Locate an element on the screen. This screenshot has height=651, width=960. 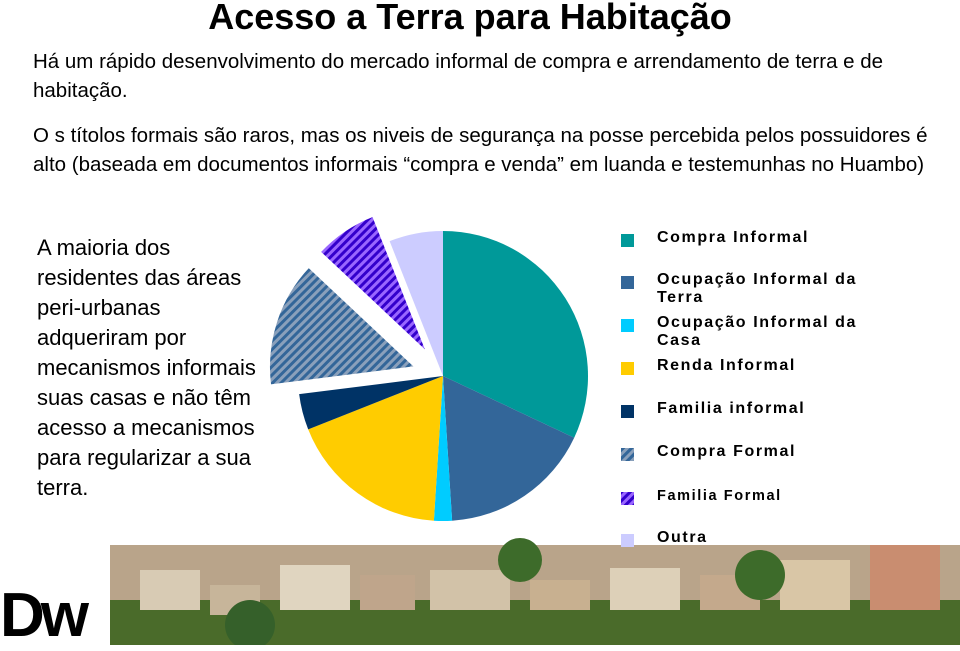
legend-label: Familia informal is located at coordinates (731, 408).